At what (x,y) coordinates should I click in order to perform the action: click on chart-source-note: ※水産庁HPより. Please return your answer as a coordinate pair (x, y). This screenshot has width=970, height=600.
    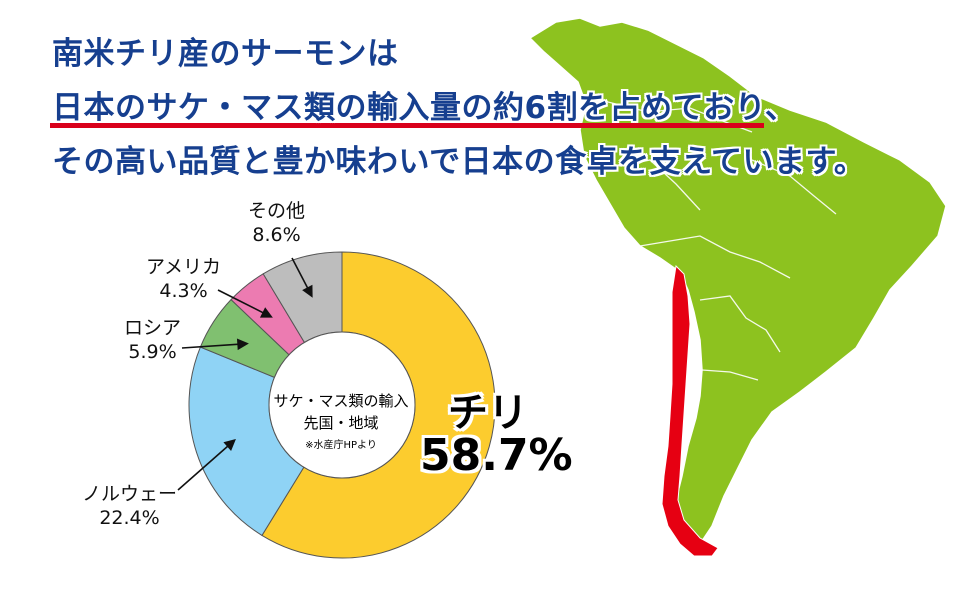
    Looking at the image, I should click on (341, 445).